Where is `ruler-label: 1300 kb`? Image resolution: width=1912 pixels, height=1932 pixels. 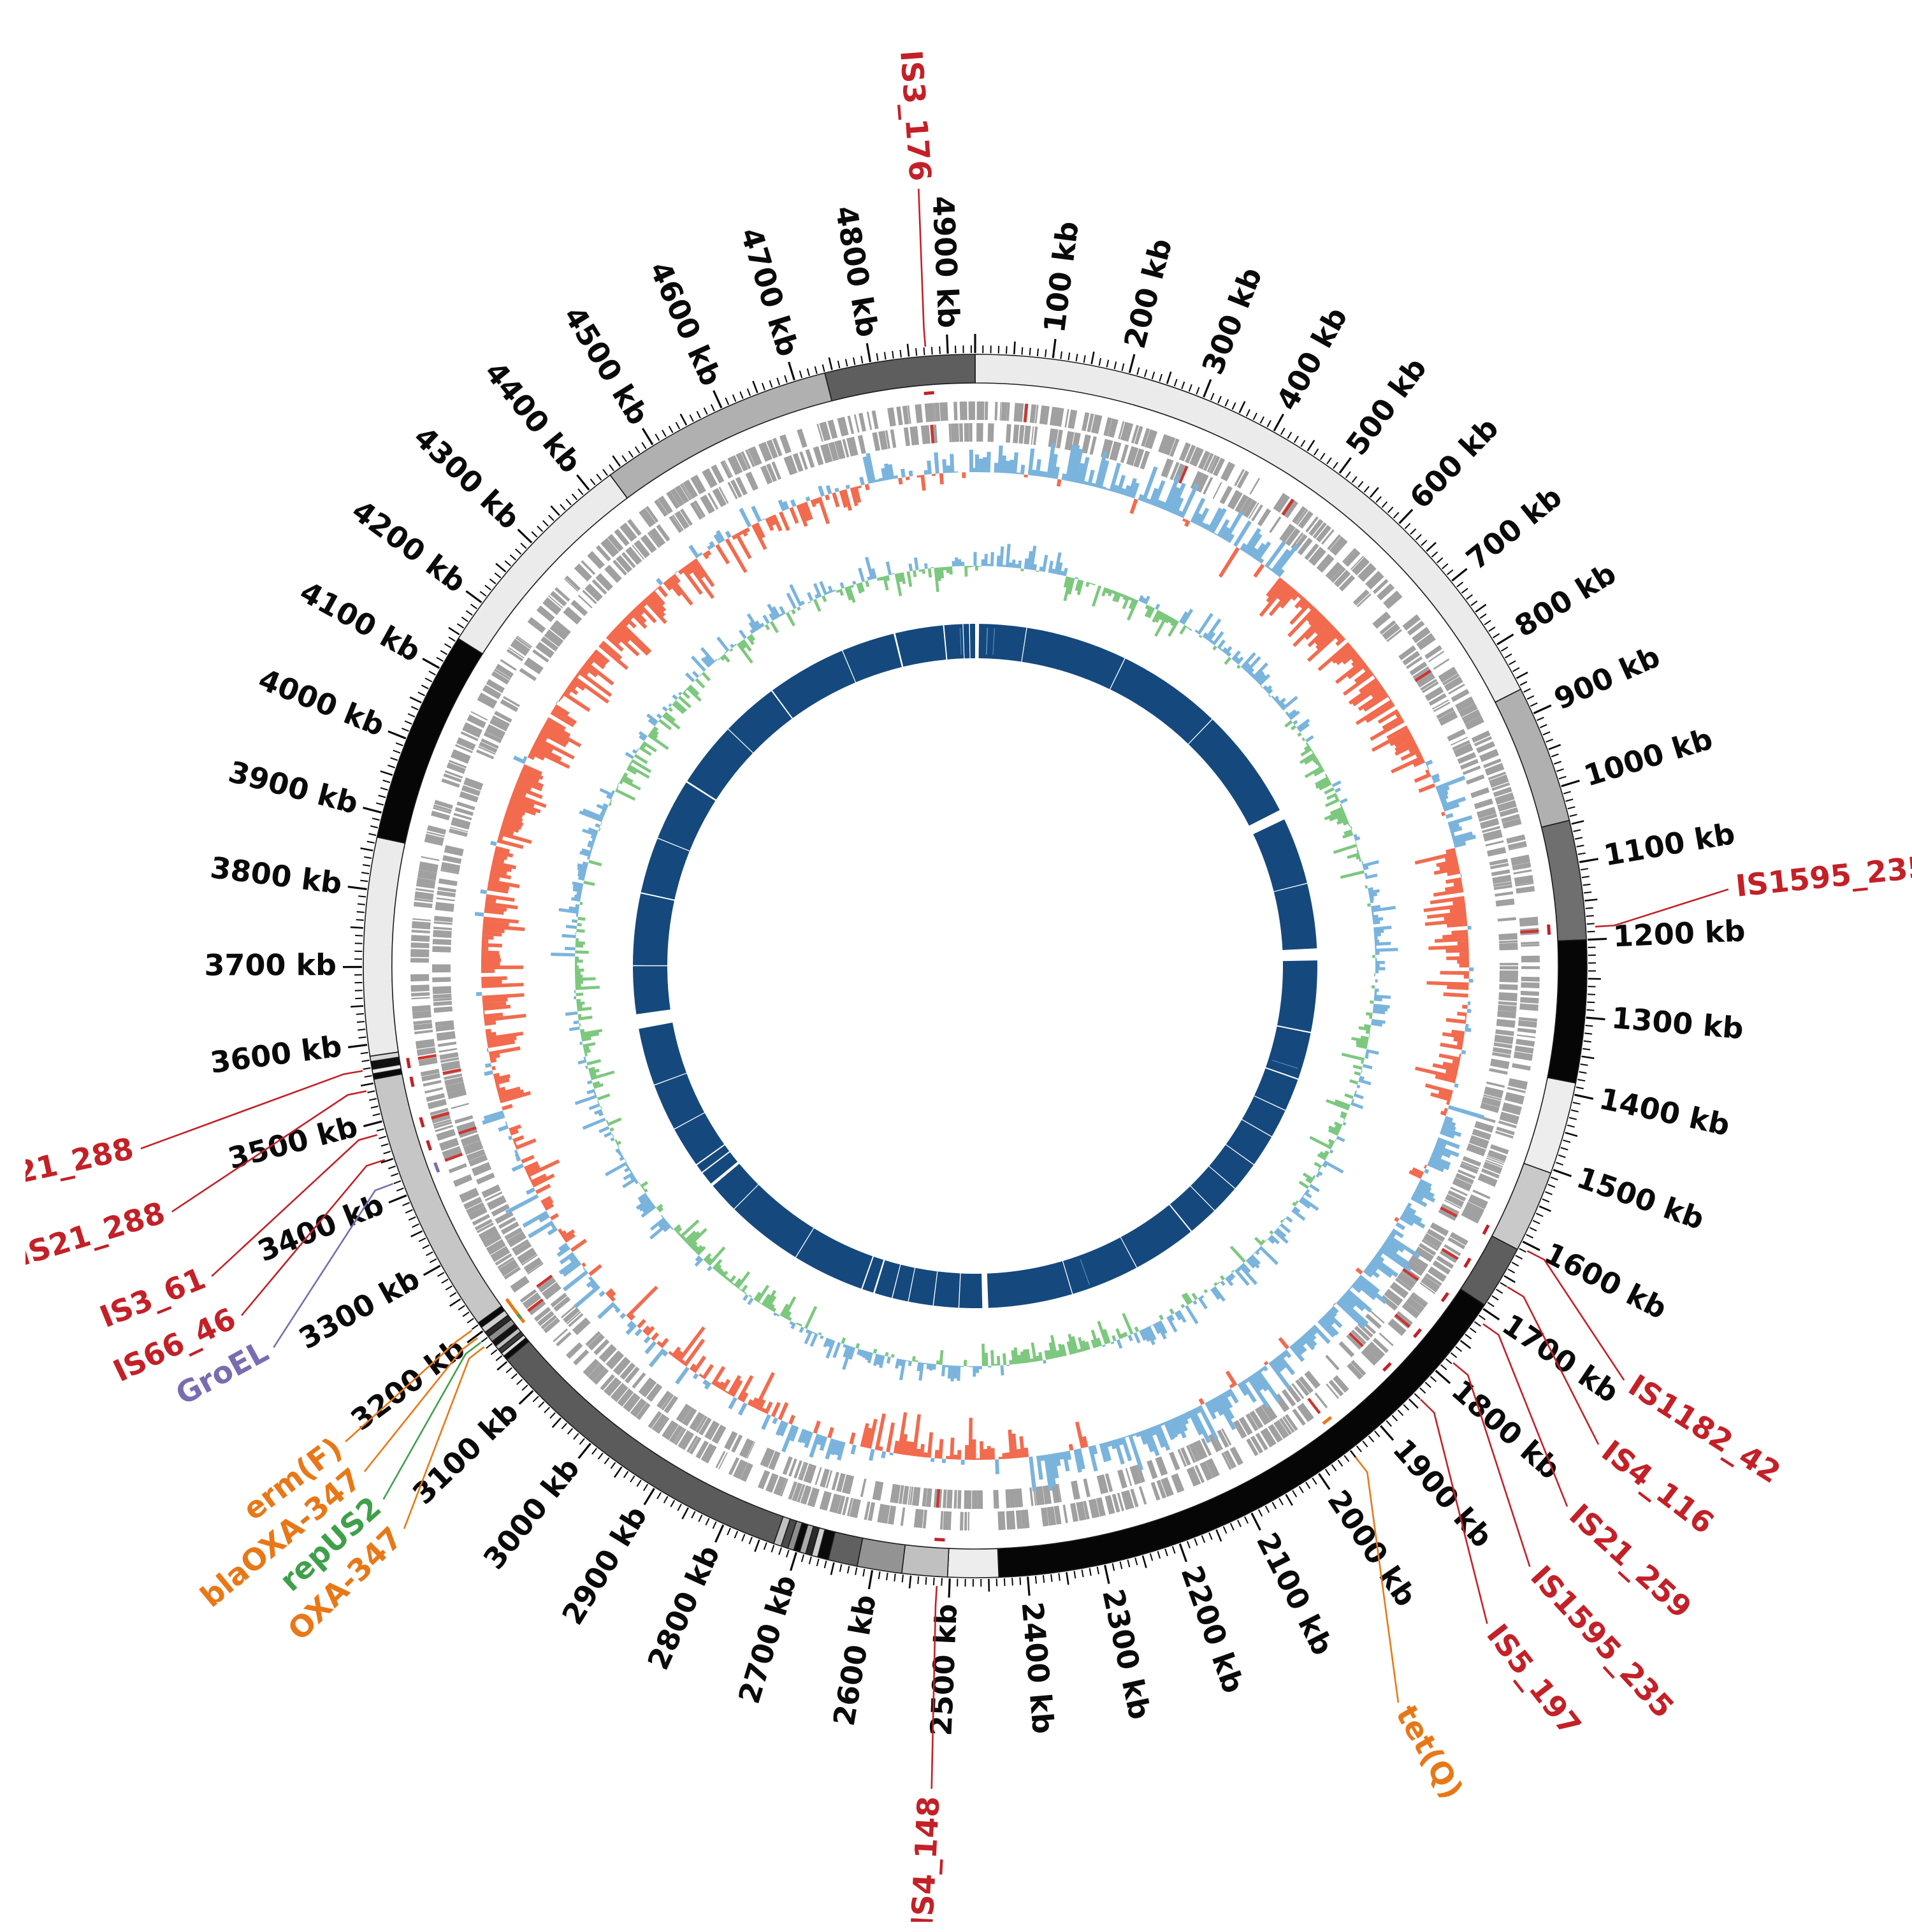 ruler-label: 1300 kb is located at coordinates (1677, 1023).